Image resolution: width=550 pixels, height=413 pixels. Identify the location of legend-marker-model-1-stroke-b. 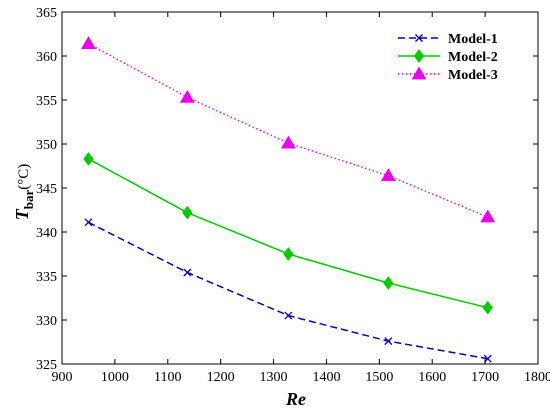
(419, 38).